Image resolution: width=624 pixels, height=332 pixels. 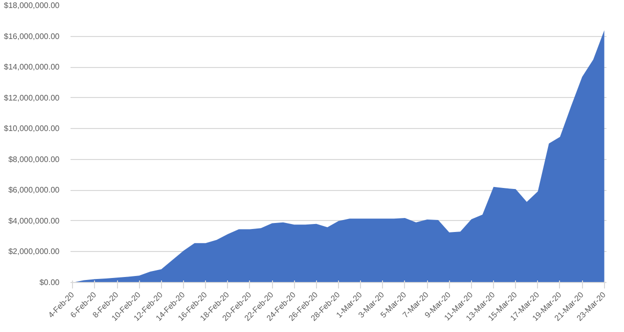 I want to click on y-tick-label: $10,000,000.00, so click(x=32, y=129).